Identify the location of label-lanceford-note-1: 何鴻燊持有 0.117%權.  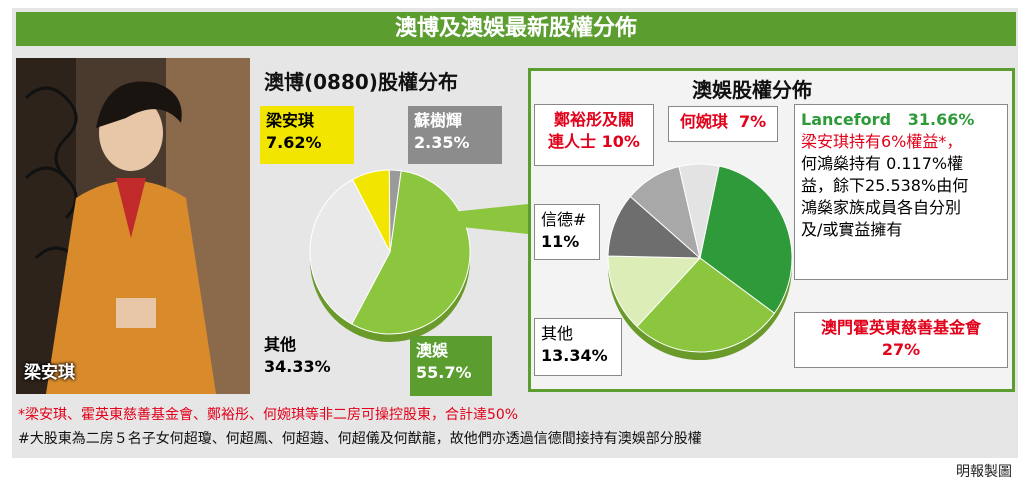
(882, 163).